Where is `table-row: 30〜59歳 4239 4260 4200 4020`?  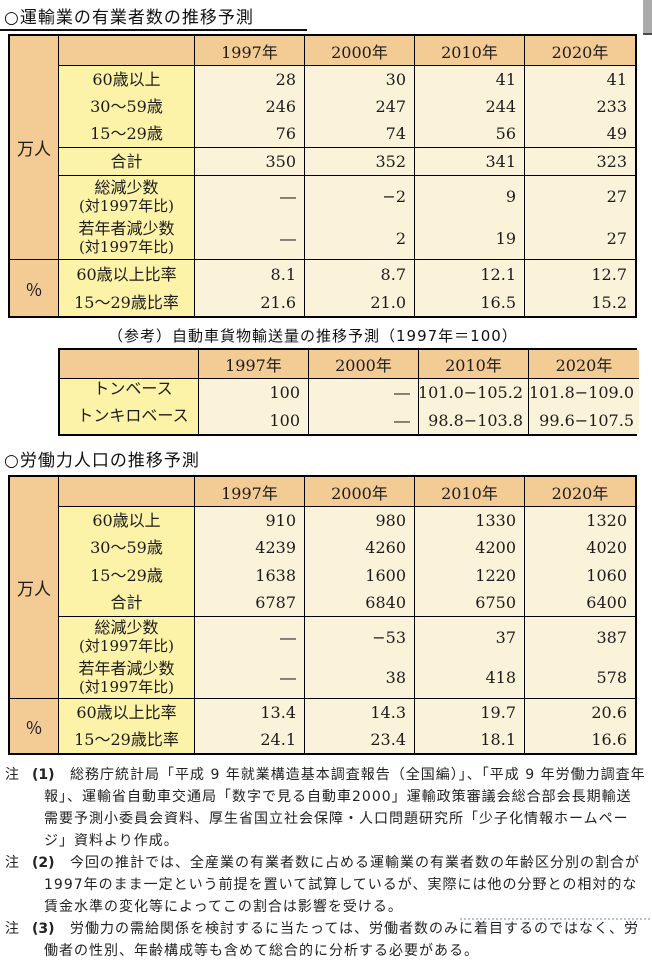
table-row: 30〜59歳 4239 4260 4200 4020 is located at coordinates (347, 548).